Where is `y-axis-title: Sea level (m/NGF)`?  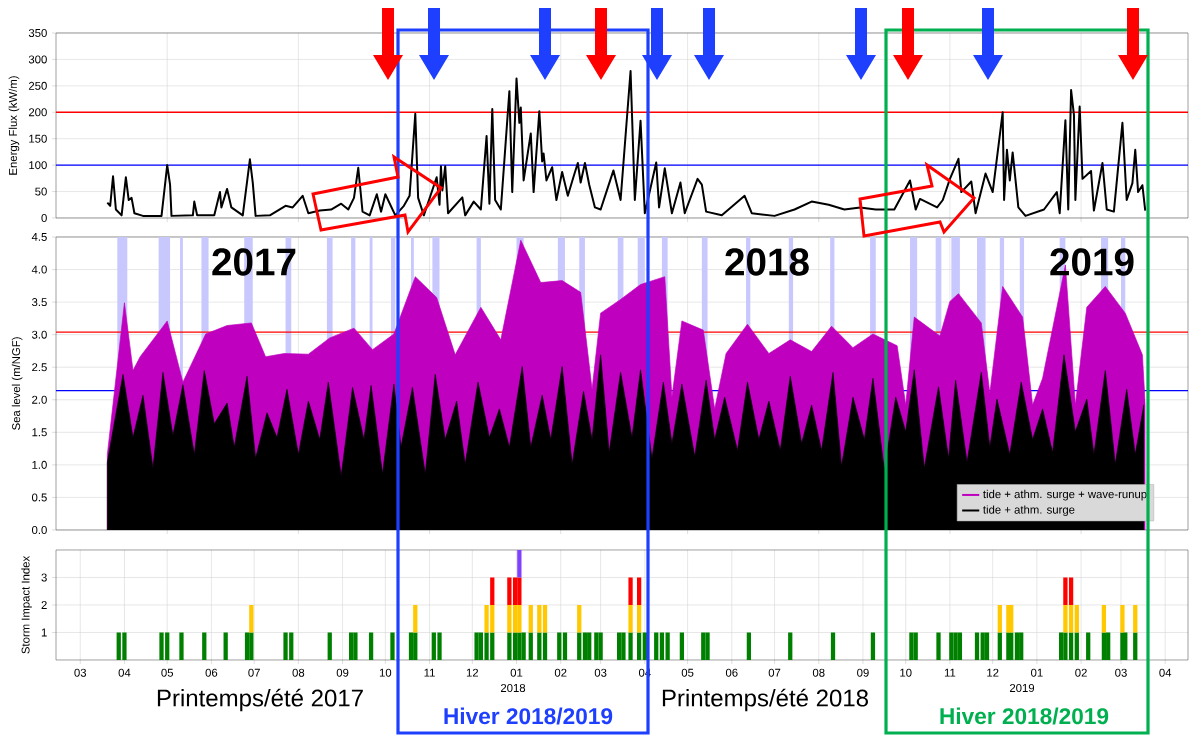
y-axis-title: Sea level (m/NGF) is located at coordinates (17, 383).